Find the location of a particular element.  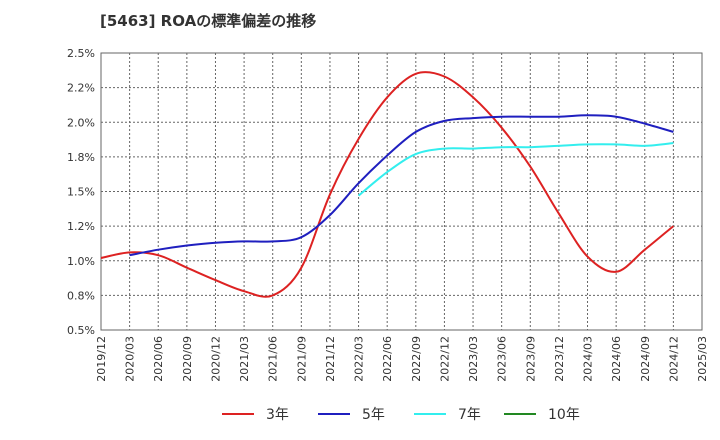

legend-label: 7年 is located at coordinates (469, 415).